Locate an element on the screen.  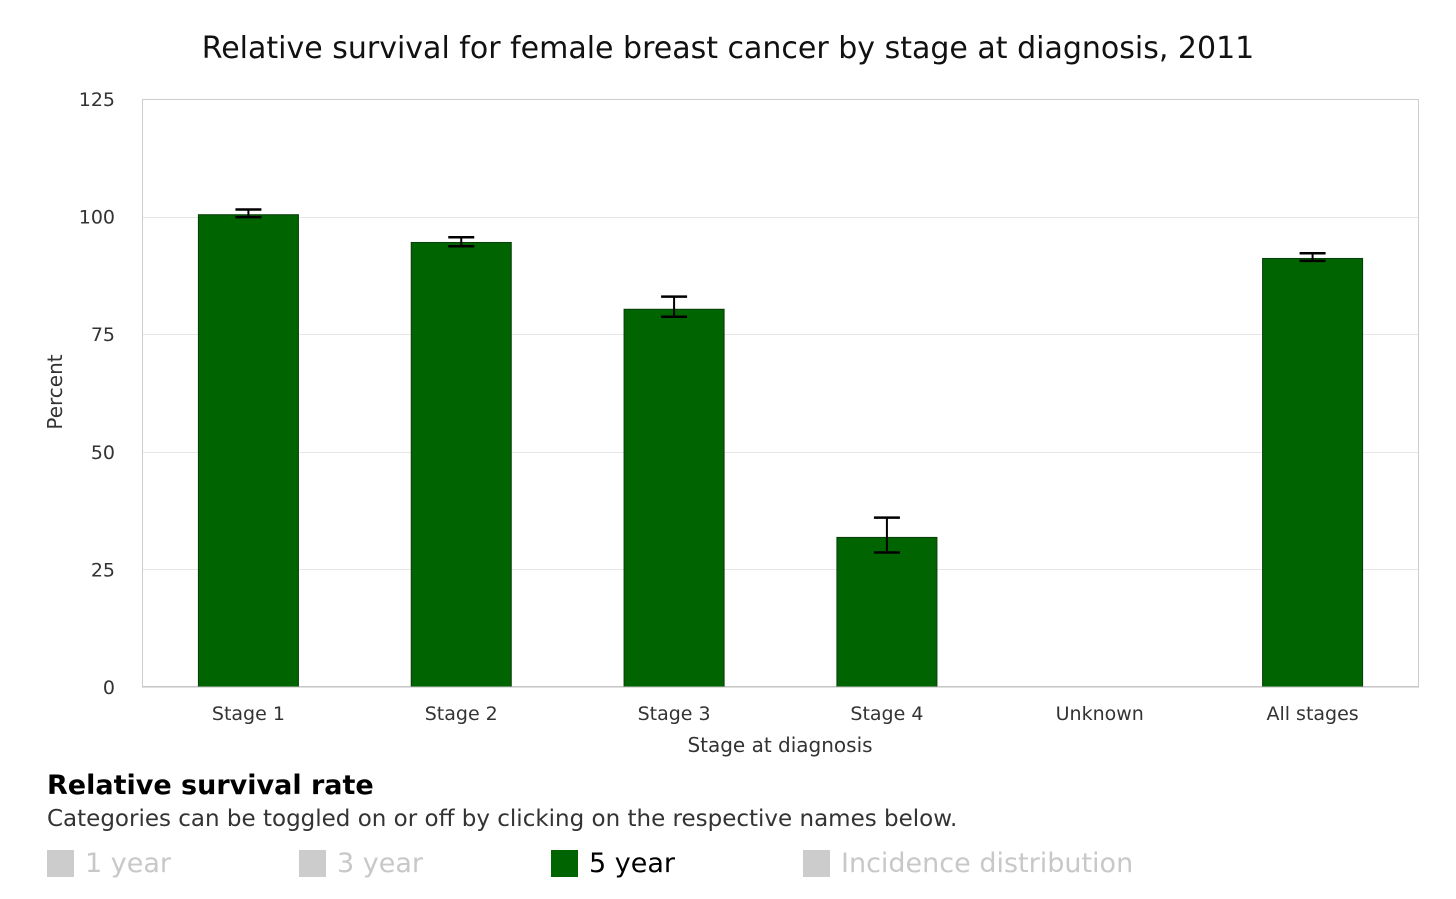
legend-item-3-year: 3 year is located at coordinates (361, 863).